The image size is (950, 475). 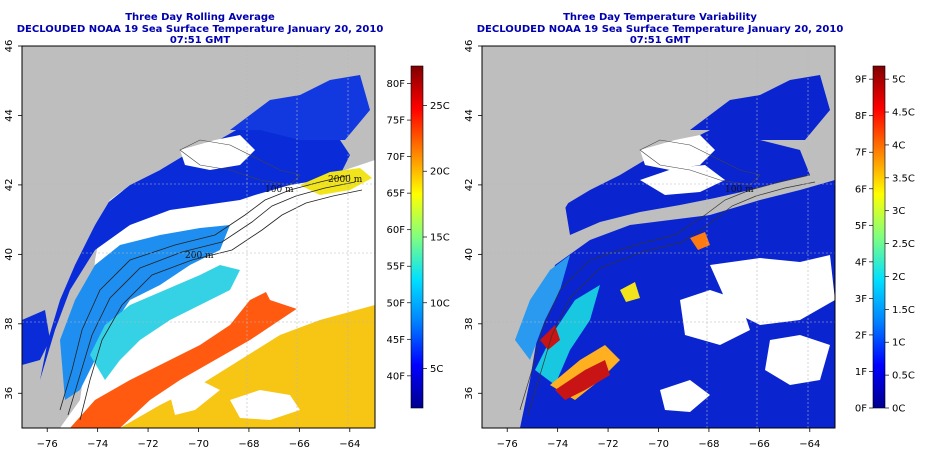 What do you see at coordinates (903, 178) in the screenshot?
I see `colorbar-c-label: 3.5C` at bounding box center [903, 178].